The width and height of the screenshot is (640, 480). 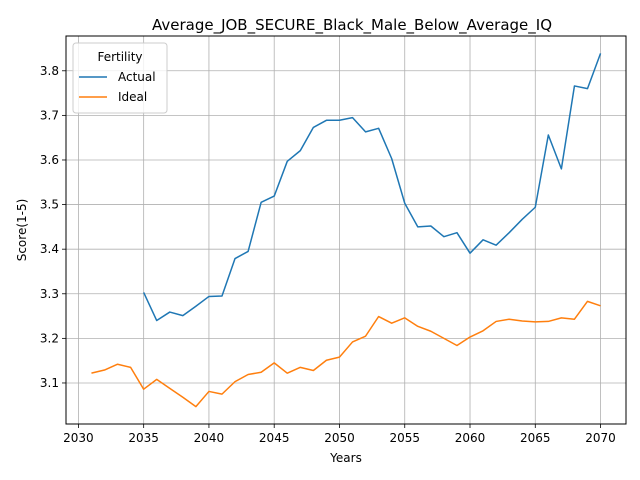 What do you see at coordinates (78, 438) in the screenshot?
I see `x-tick-label: 2030` at bounding box center [78, 438].